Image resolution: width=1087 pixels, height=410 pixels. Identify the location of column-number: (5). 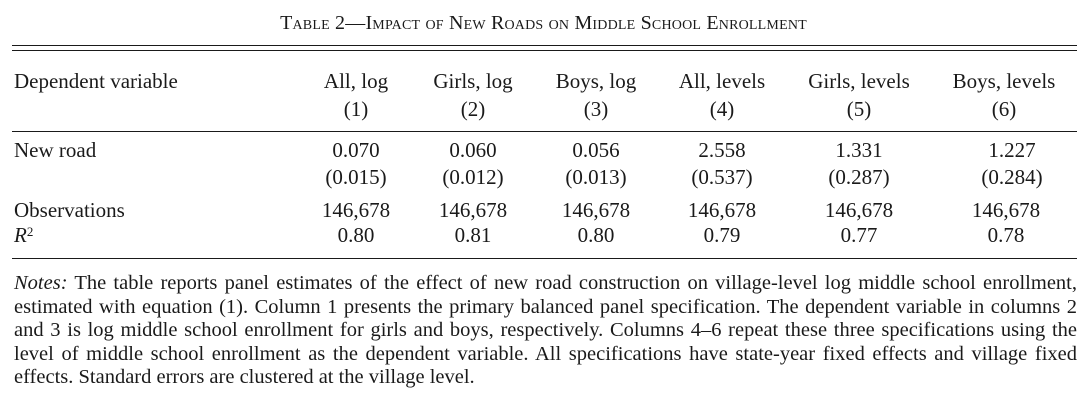
(859, 109).